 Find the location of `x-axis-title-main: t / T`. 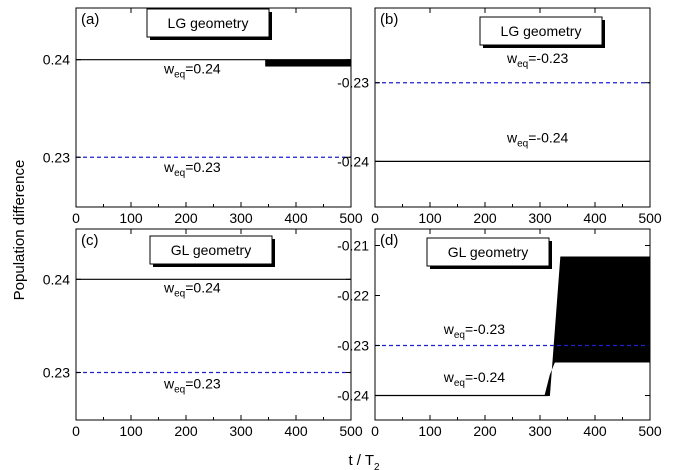

x-axis-title-main: t / T is located at coordinates (361, 460).